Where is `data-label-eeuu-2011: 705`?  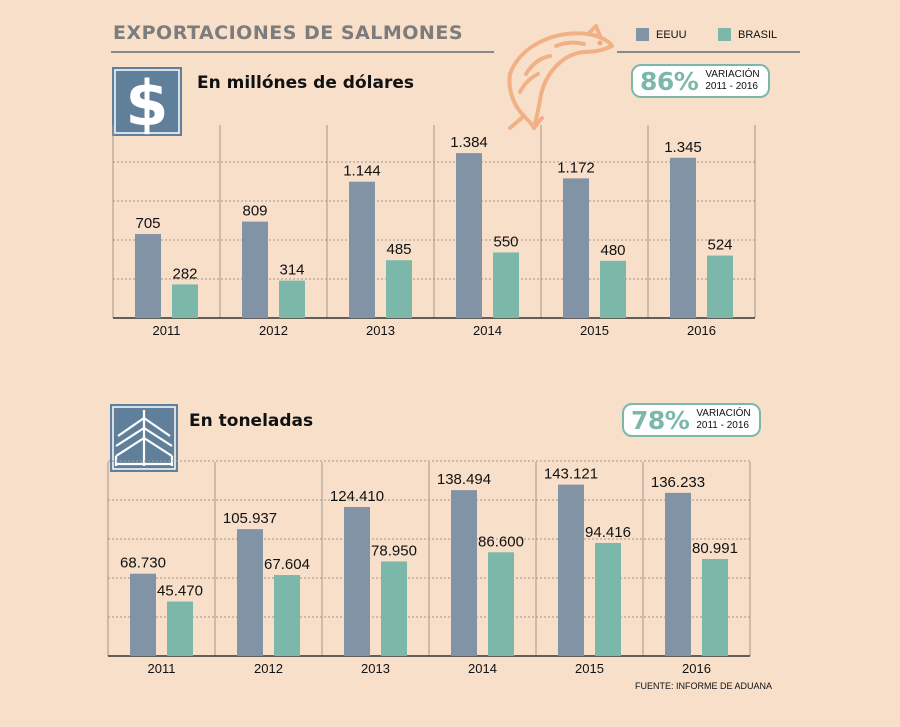 data-label-eeuu-2011: 705 is located at coordinates (147, 223).